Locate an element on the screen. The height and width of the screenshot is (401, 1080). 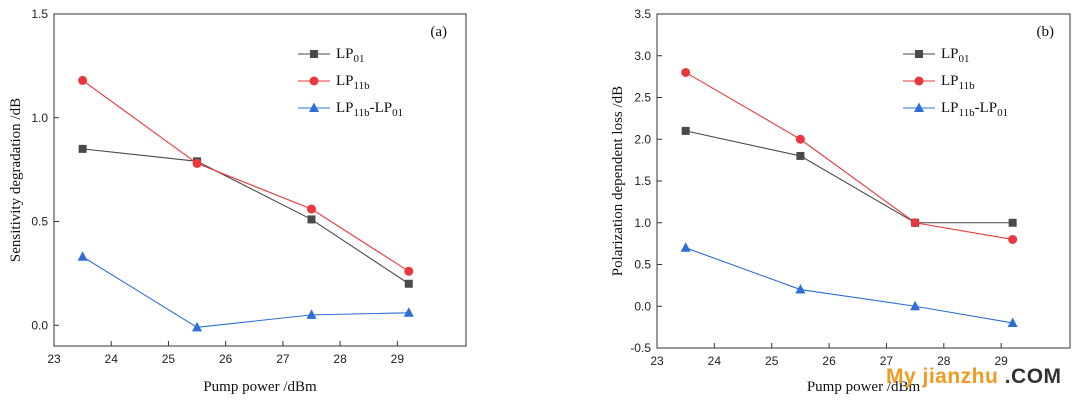
y-tick-label: -0.5 is located at coordinates (640, 348).